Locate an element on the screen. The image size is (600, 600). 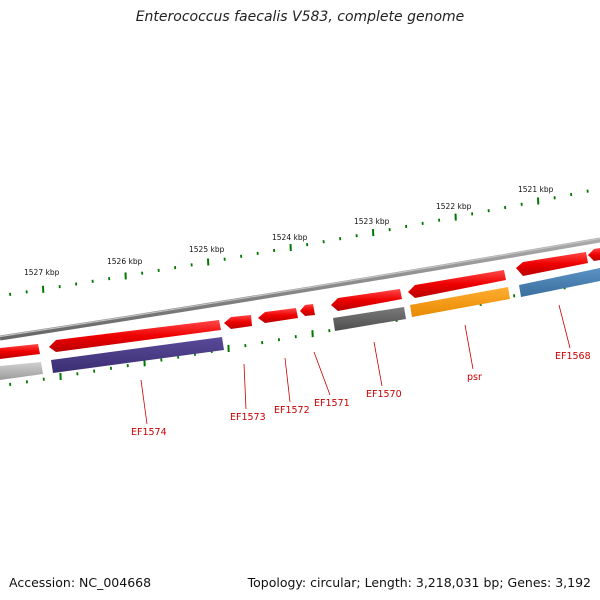
gene-label-ef1571: EF1571 is located at coordinates (332, 403).